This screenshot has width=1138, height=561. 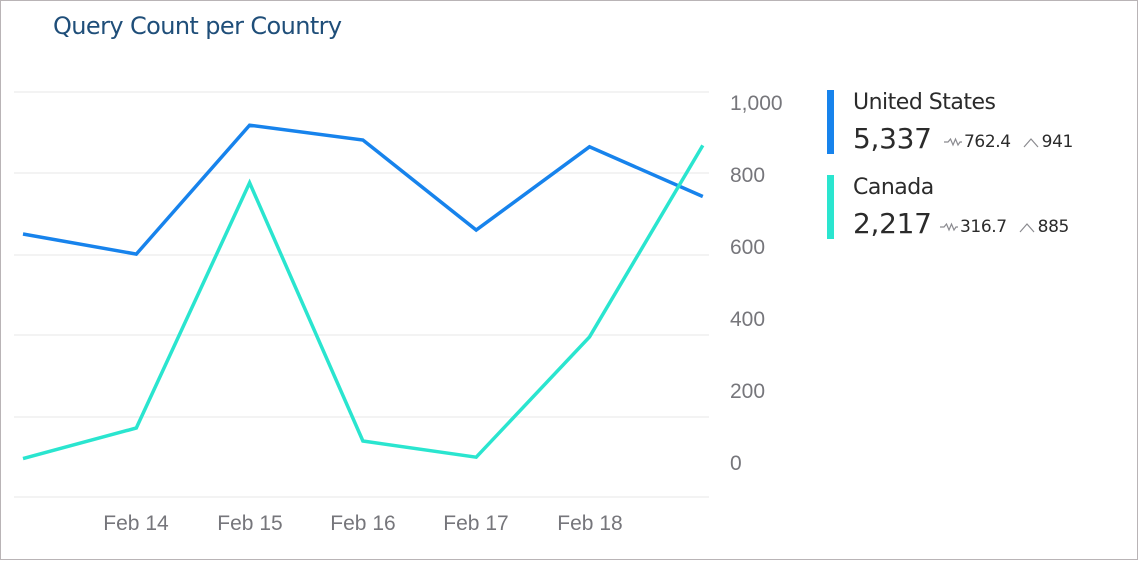 I want to click on y-tick-label: 200, so click(x=748, y=391).